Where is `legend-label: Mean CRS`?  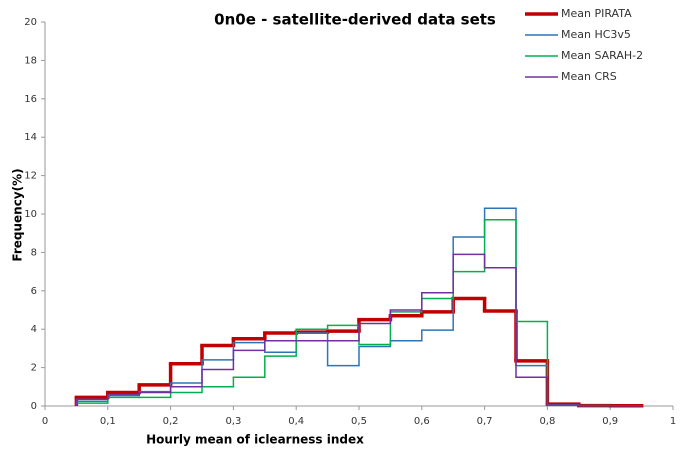
legend-label: Mean CRS is located at coordinates (589, 76).